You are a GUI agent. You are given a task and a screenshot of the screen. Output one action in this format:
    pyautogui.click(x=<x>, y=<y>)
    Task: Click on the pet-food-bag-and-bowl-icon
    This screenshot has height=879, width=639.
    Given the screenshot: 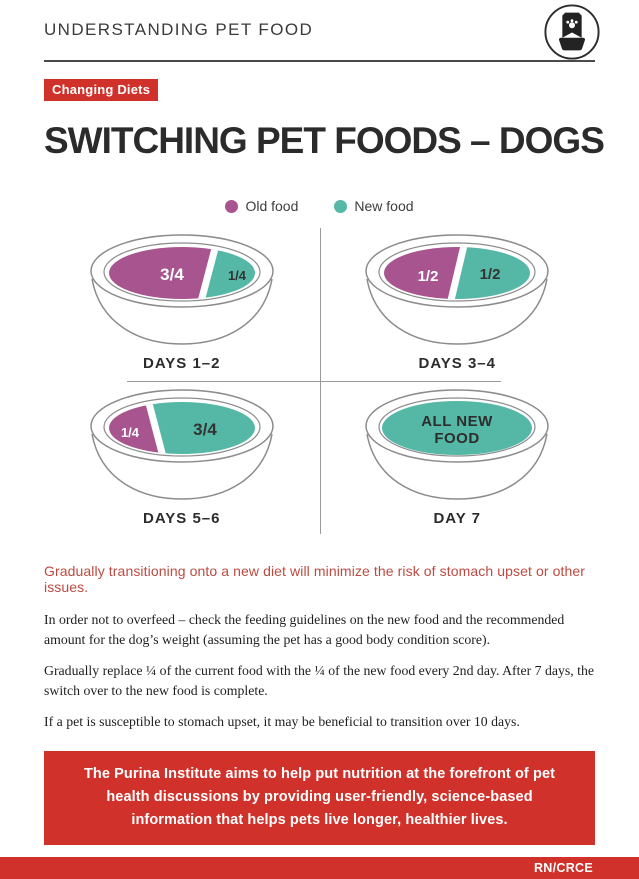 What is the action you would take?
    pyautogui.click(x=572, y=32)
    